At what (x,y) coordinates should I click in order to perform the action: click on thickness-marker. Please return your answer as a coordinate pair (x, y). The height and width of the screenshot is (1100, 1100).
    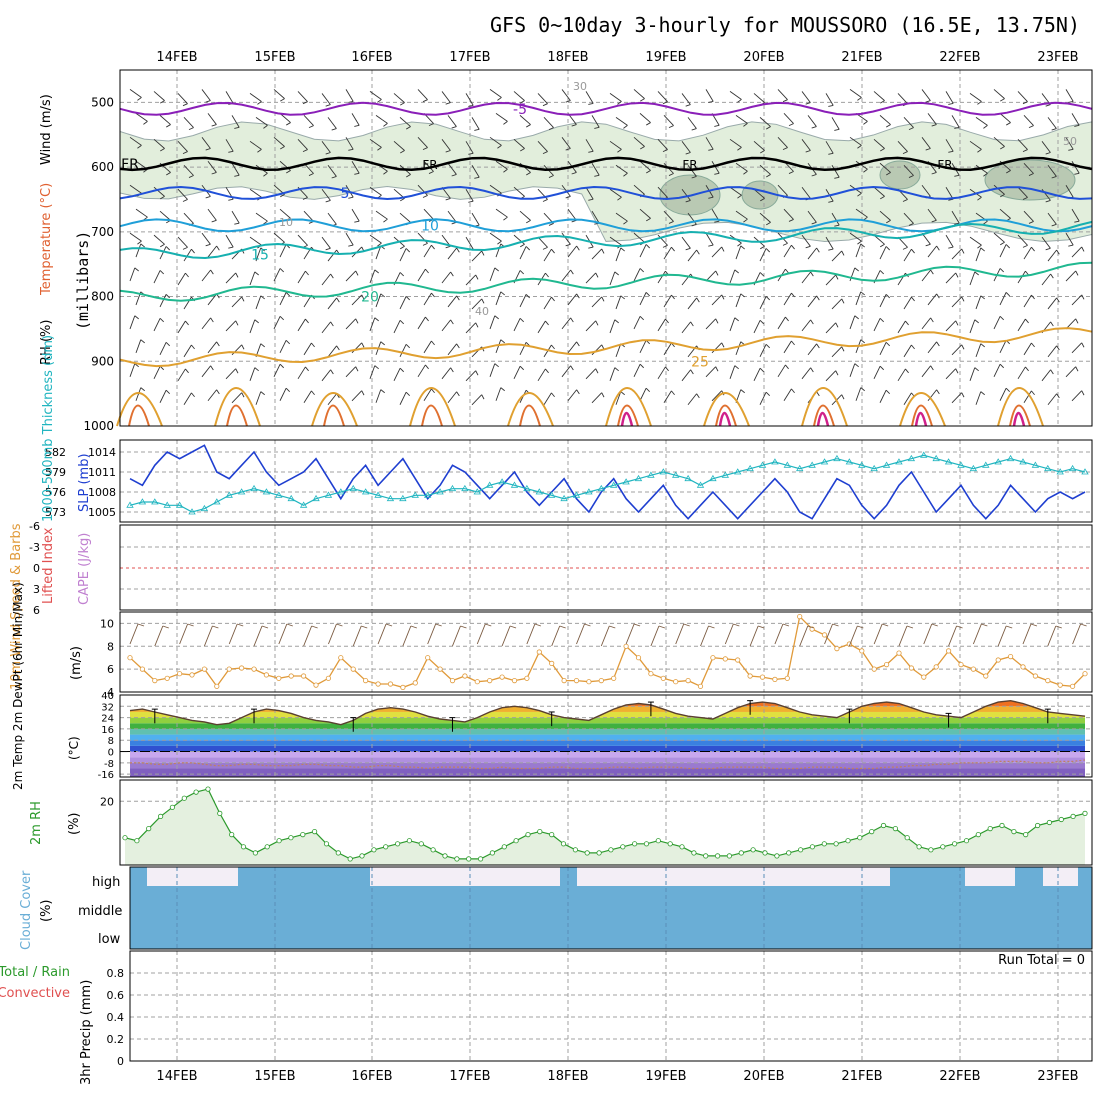
    Looking at the image, I should click on (638, 478).